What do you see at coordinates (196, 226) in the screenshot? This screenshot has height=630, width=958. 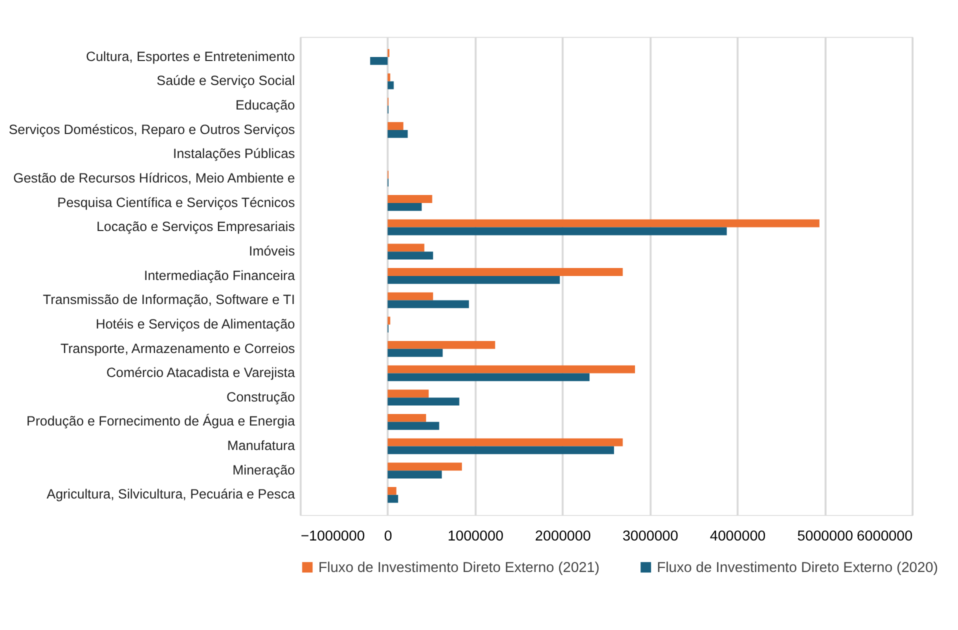 I see `y-tick-label: Locação e Serviços Empresariais` at bounding box center [196, 226].